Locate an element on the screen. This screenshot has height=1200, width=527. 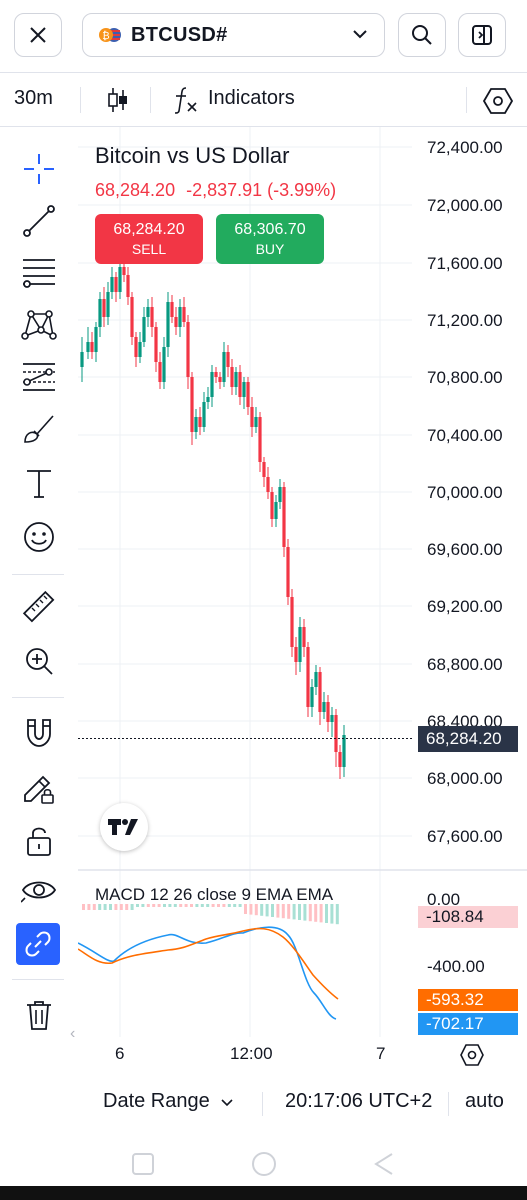
crosshair-tool is located at coordinates (39, 169).